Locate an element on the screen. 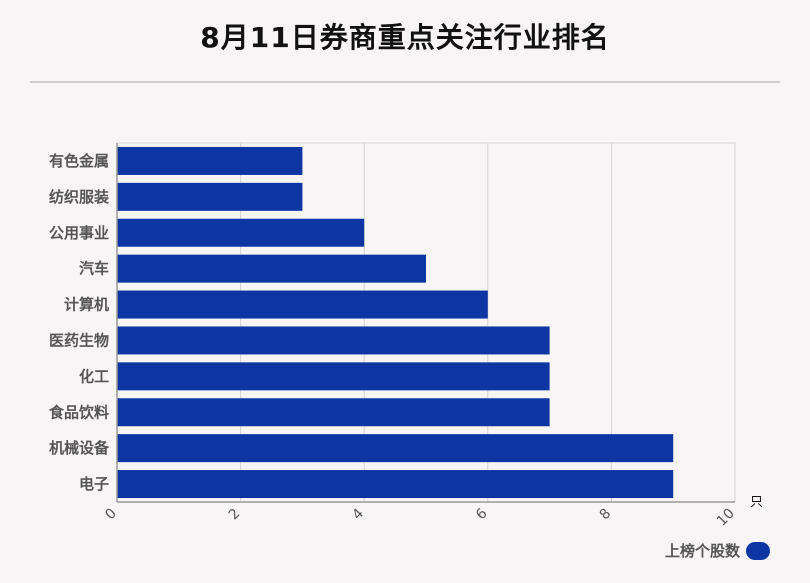 The width and height of the screenshot is (810, 583). chart-title: 8月11日券商重点关注行业排名 is located at coordinates (405, 37).